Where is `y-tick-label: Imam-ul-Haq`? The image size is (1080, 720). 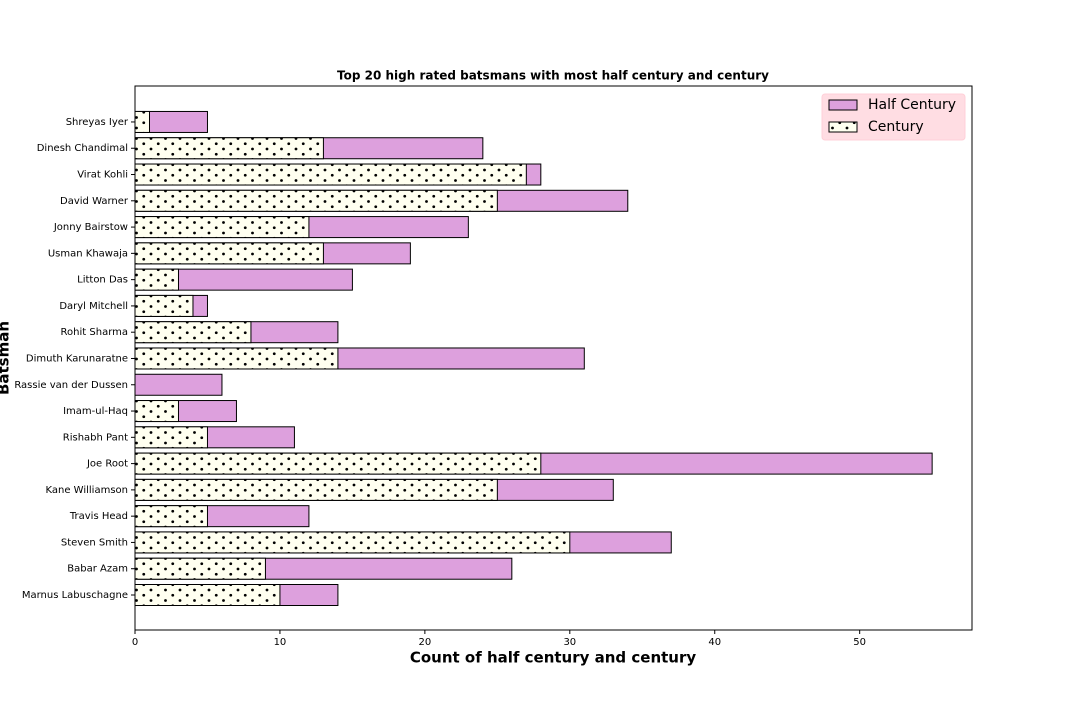
y-tick-label: Imam-ul-Haq is located at coordinates (95, 411).